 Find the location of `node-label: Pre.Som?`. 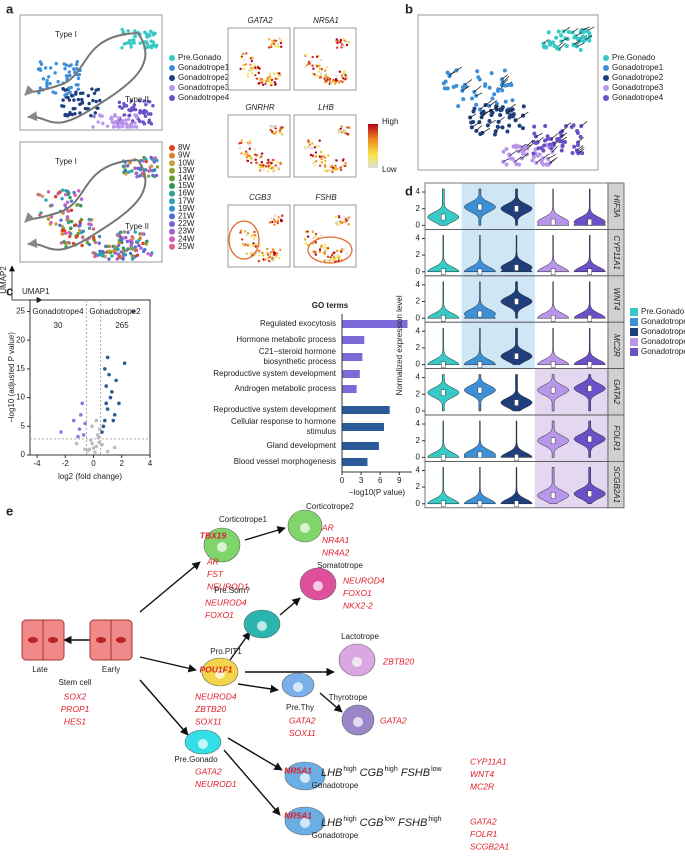

node-label: Pre.Som? is located at coordinates (232, 590).